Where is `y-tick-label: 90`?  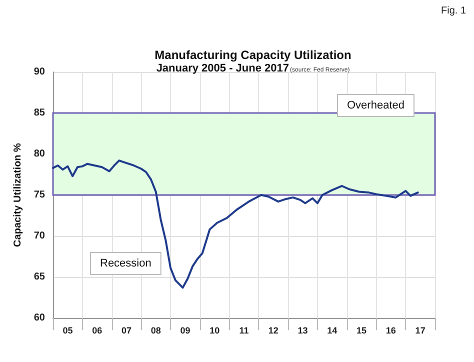
y-tick-label: 90 is located at coordinates (40, 72).